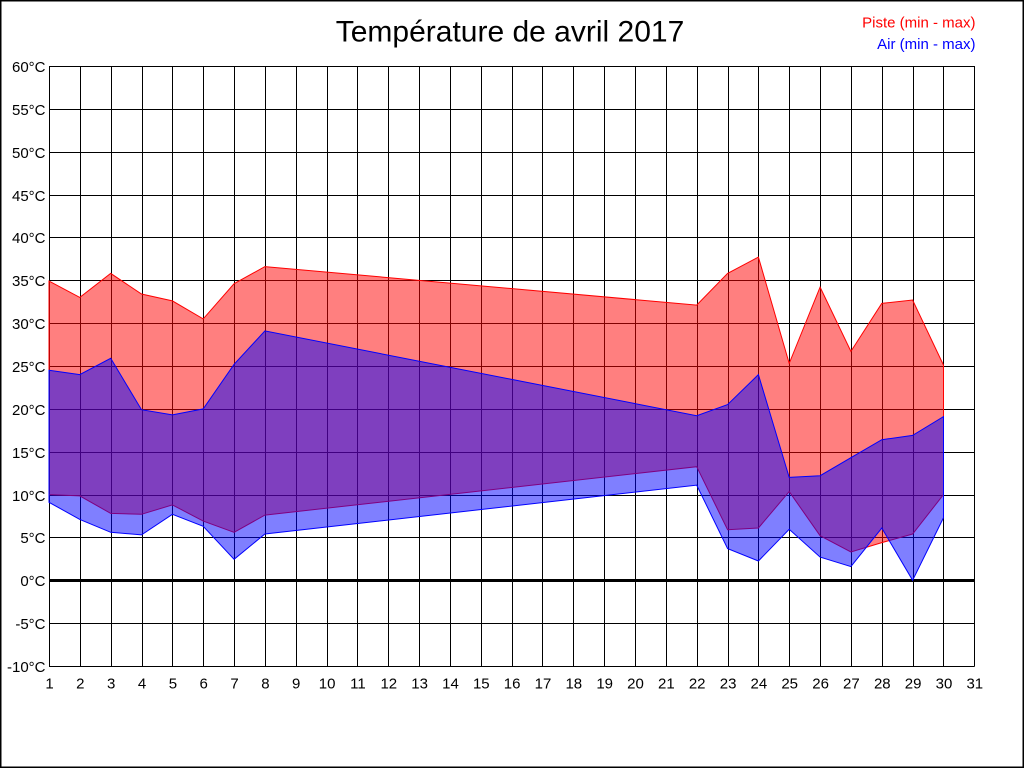 This screenshot has height=768, width=1024. What do you see at coordinates (29, 153) in the screenshot?
I see `svg-text: 50°C` at bounding box center [29, 153].